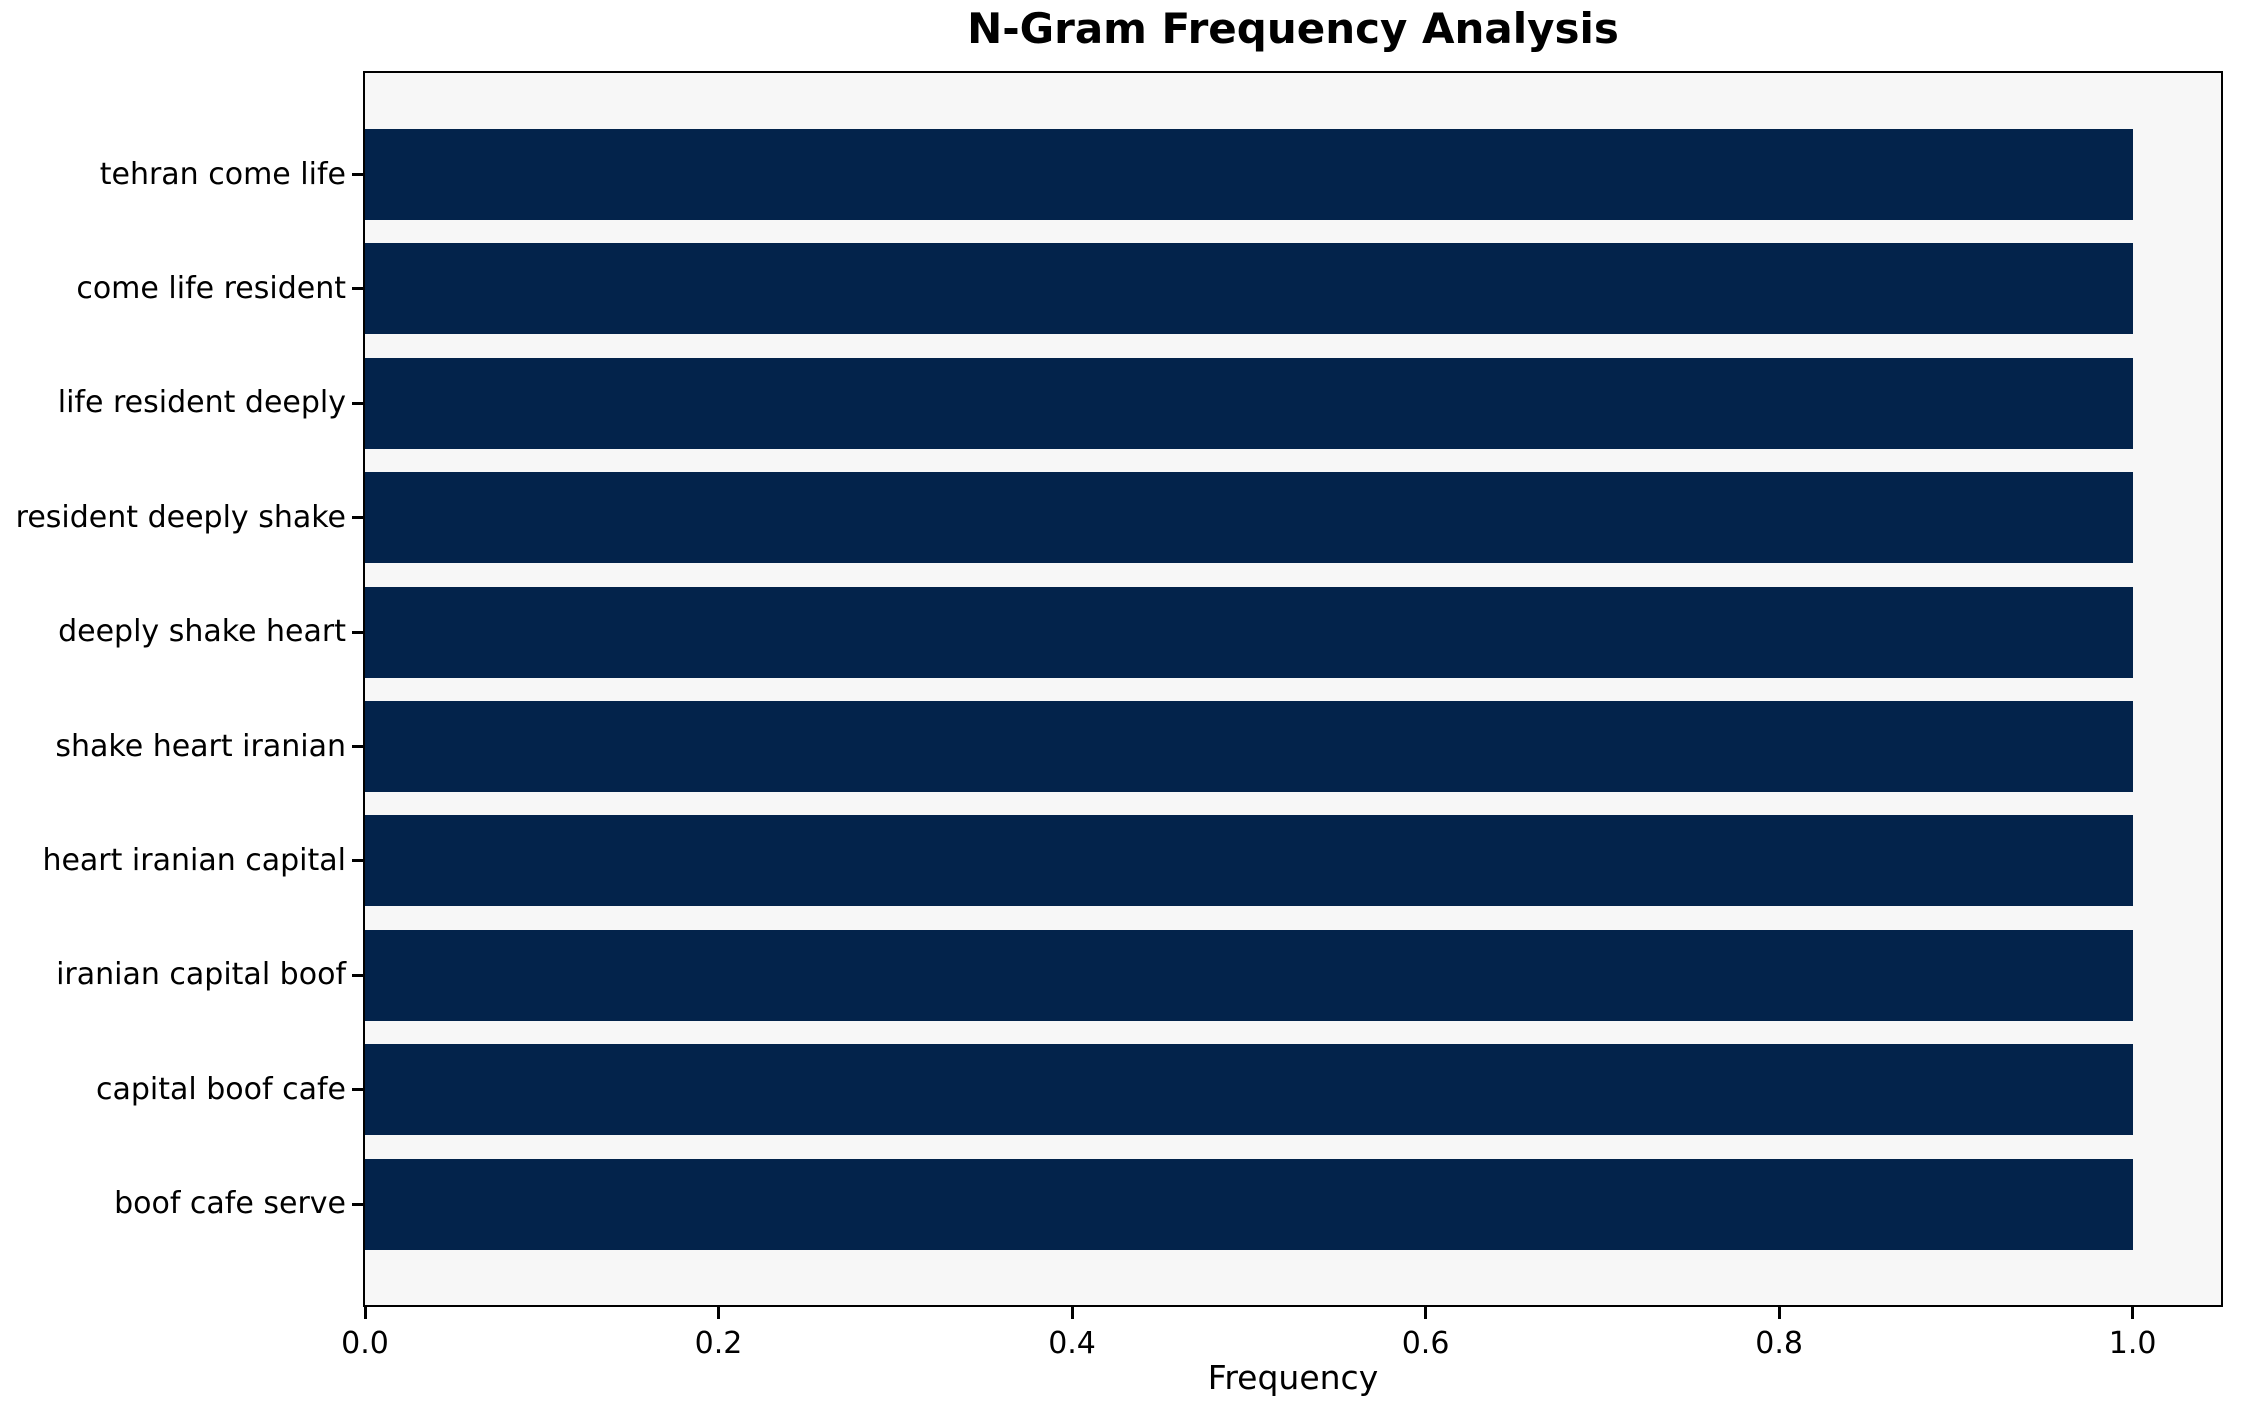 The image size is (2244, 1414). I want to click on y-tick-label: capital boof cafe, so click(220, 1089).